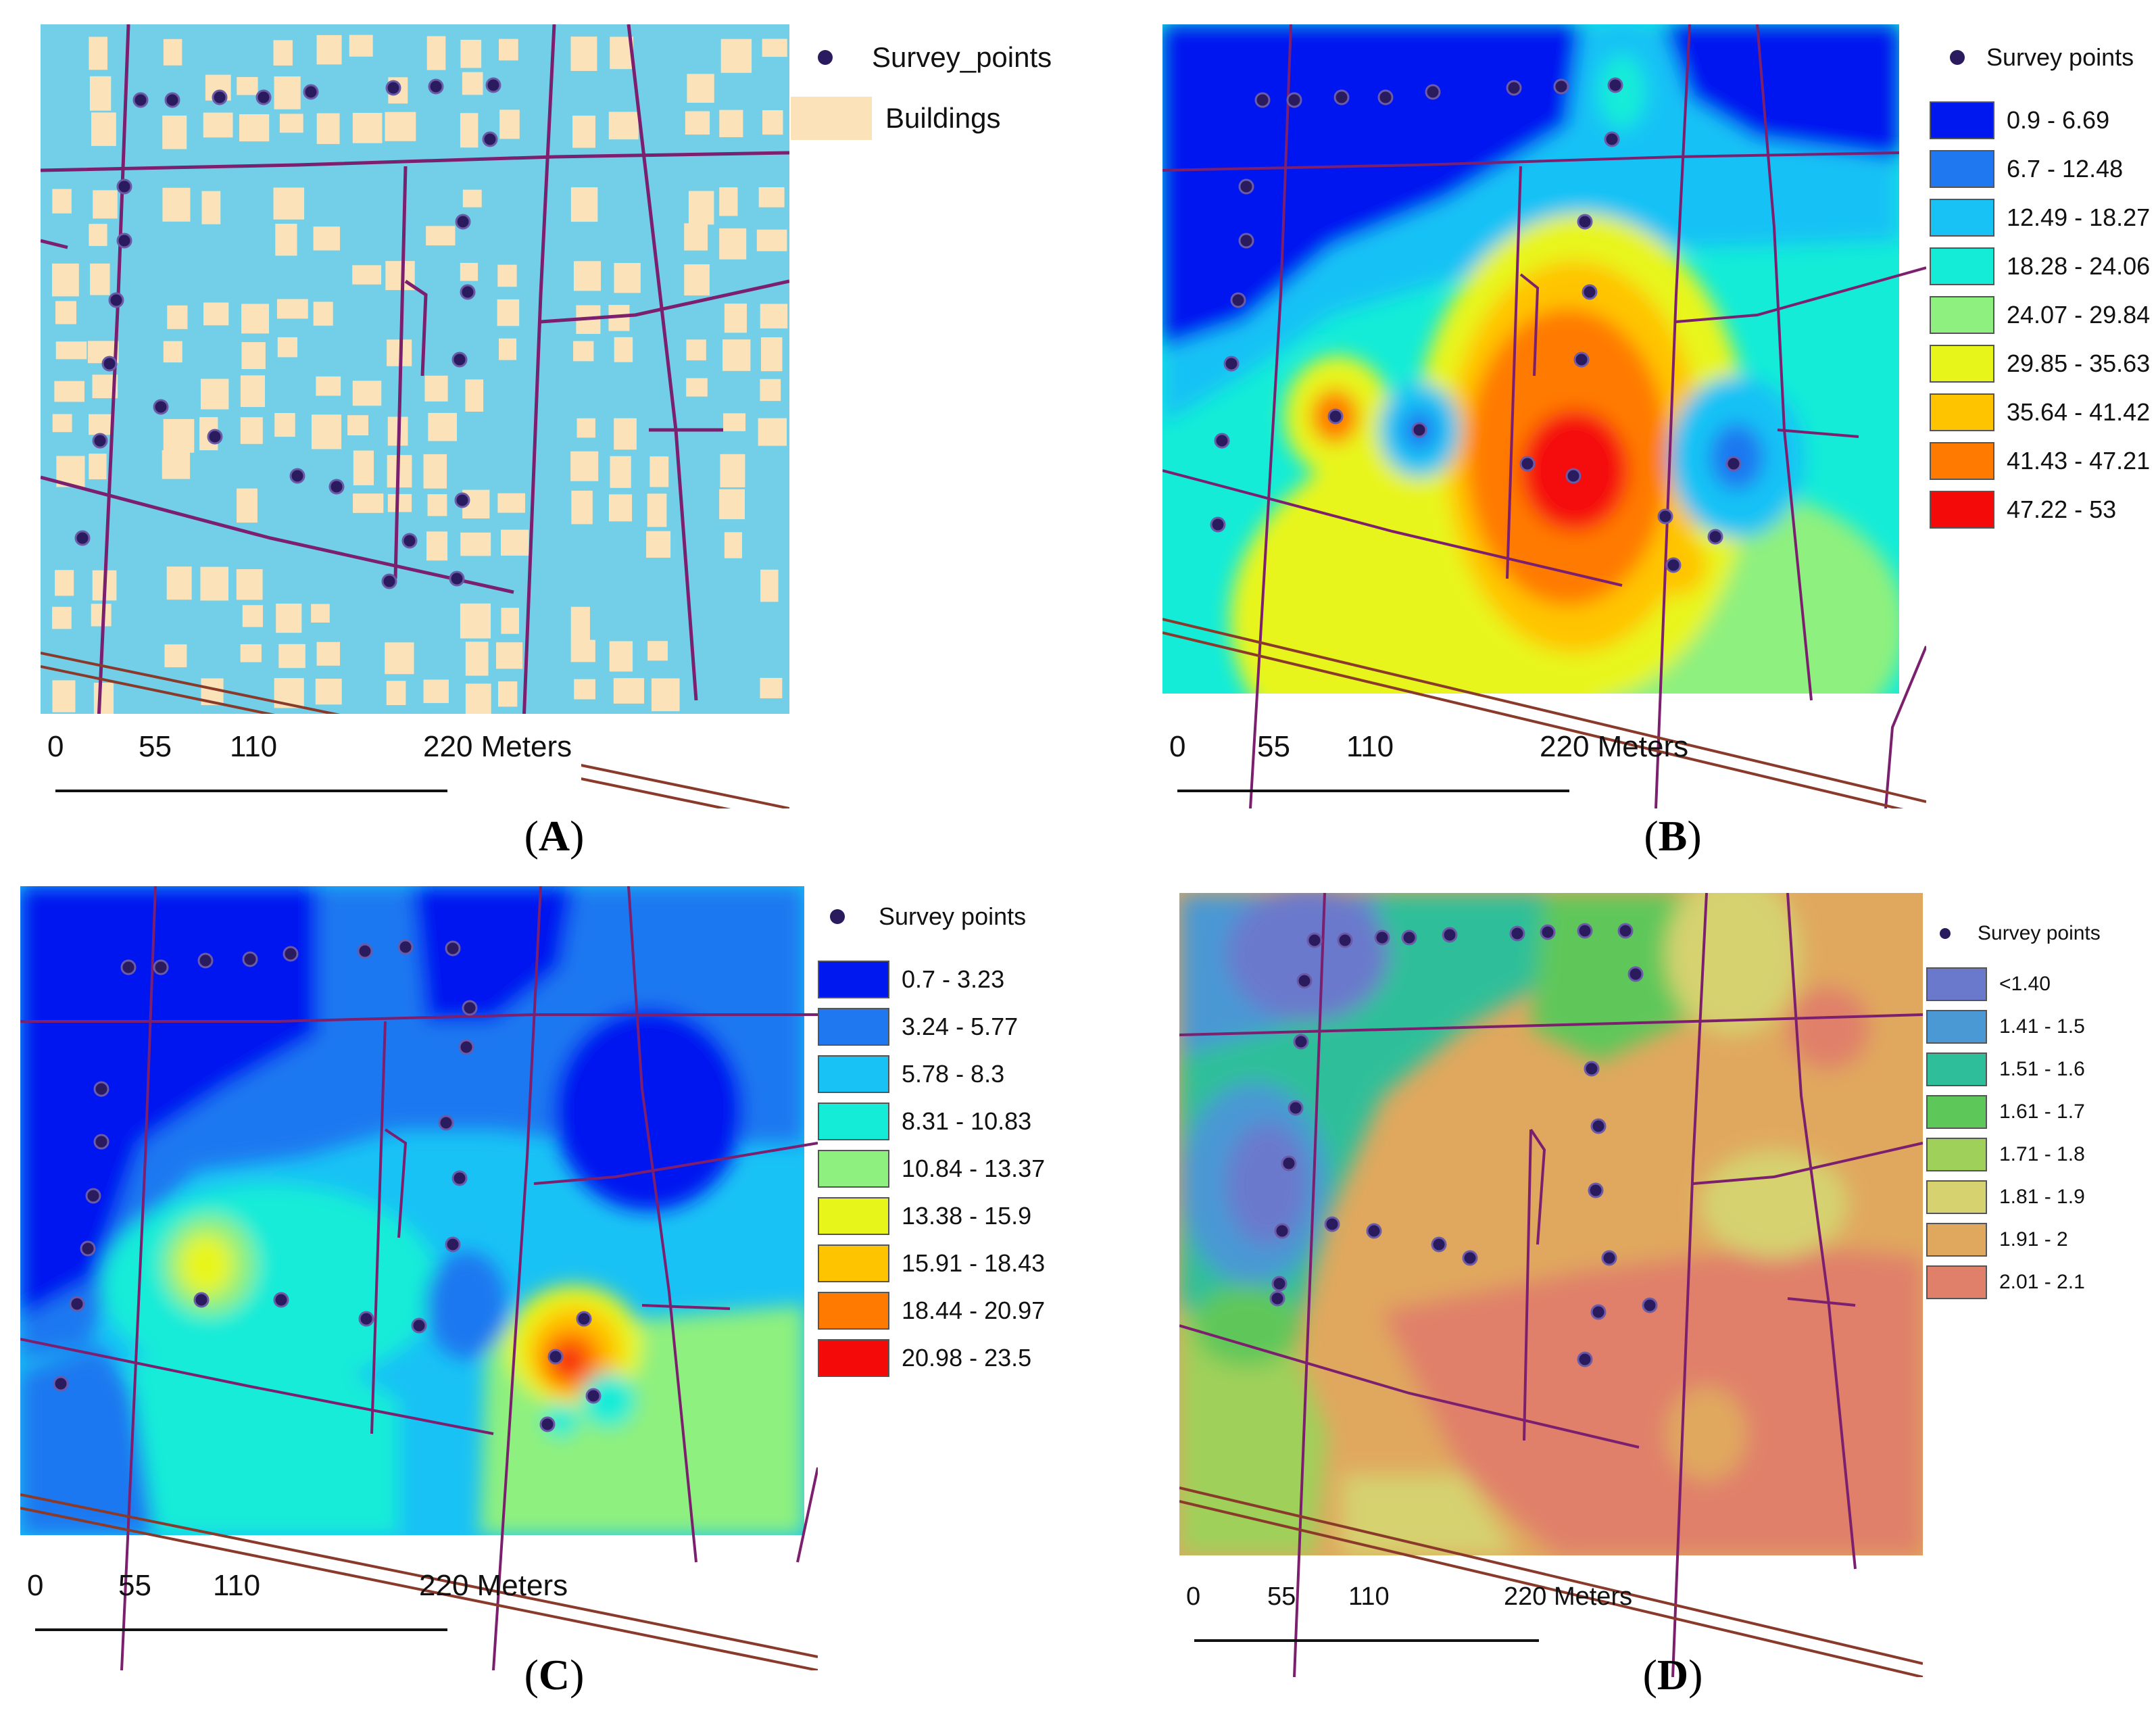 The height and width of the screenshot is (1719, 2156). What do you see at coordinates (2033, 1239) in the screenshot?
I see `legend-class-label: 1.91 - 2` at bounding box center [2033, 1239].